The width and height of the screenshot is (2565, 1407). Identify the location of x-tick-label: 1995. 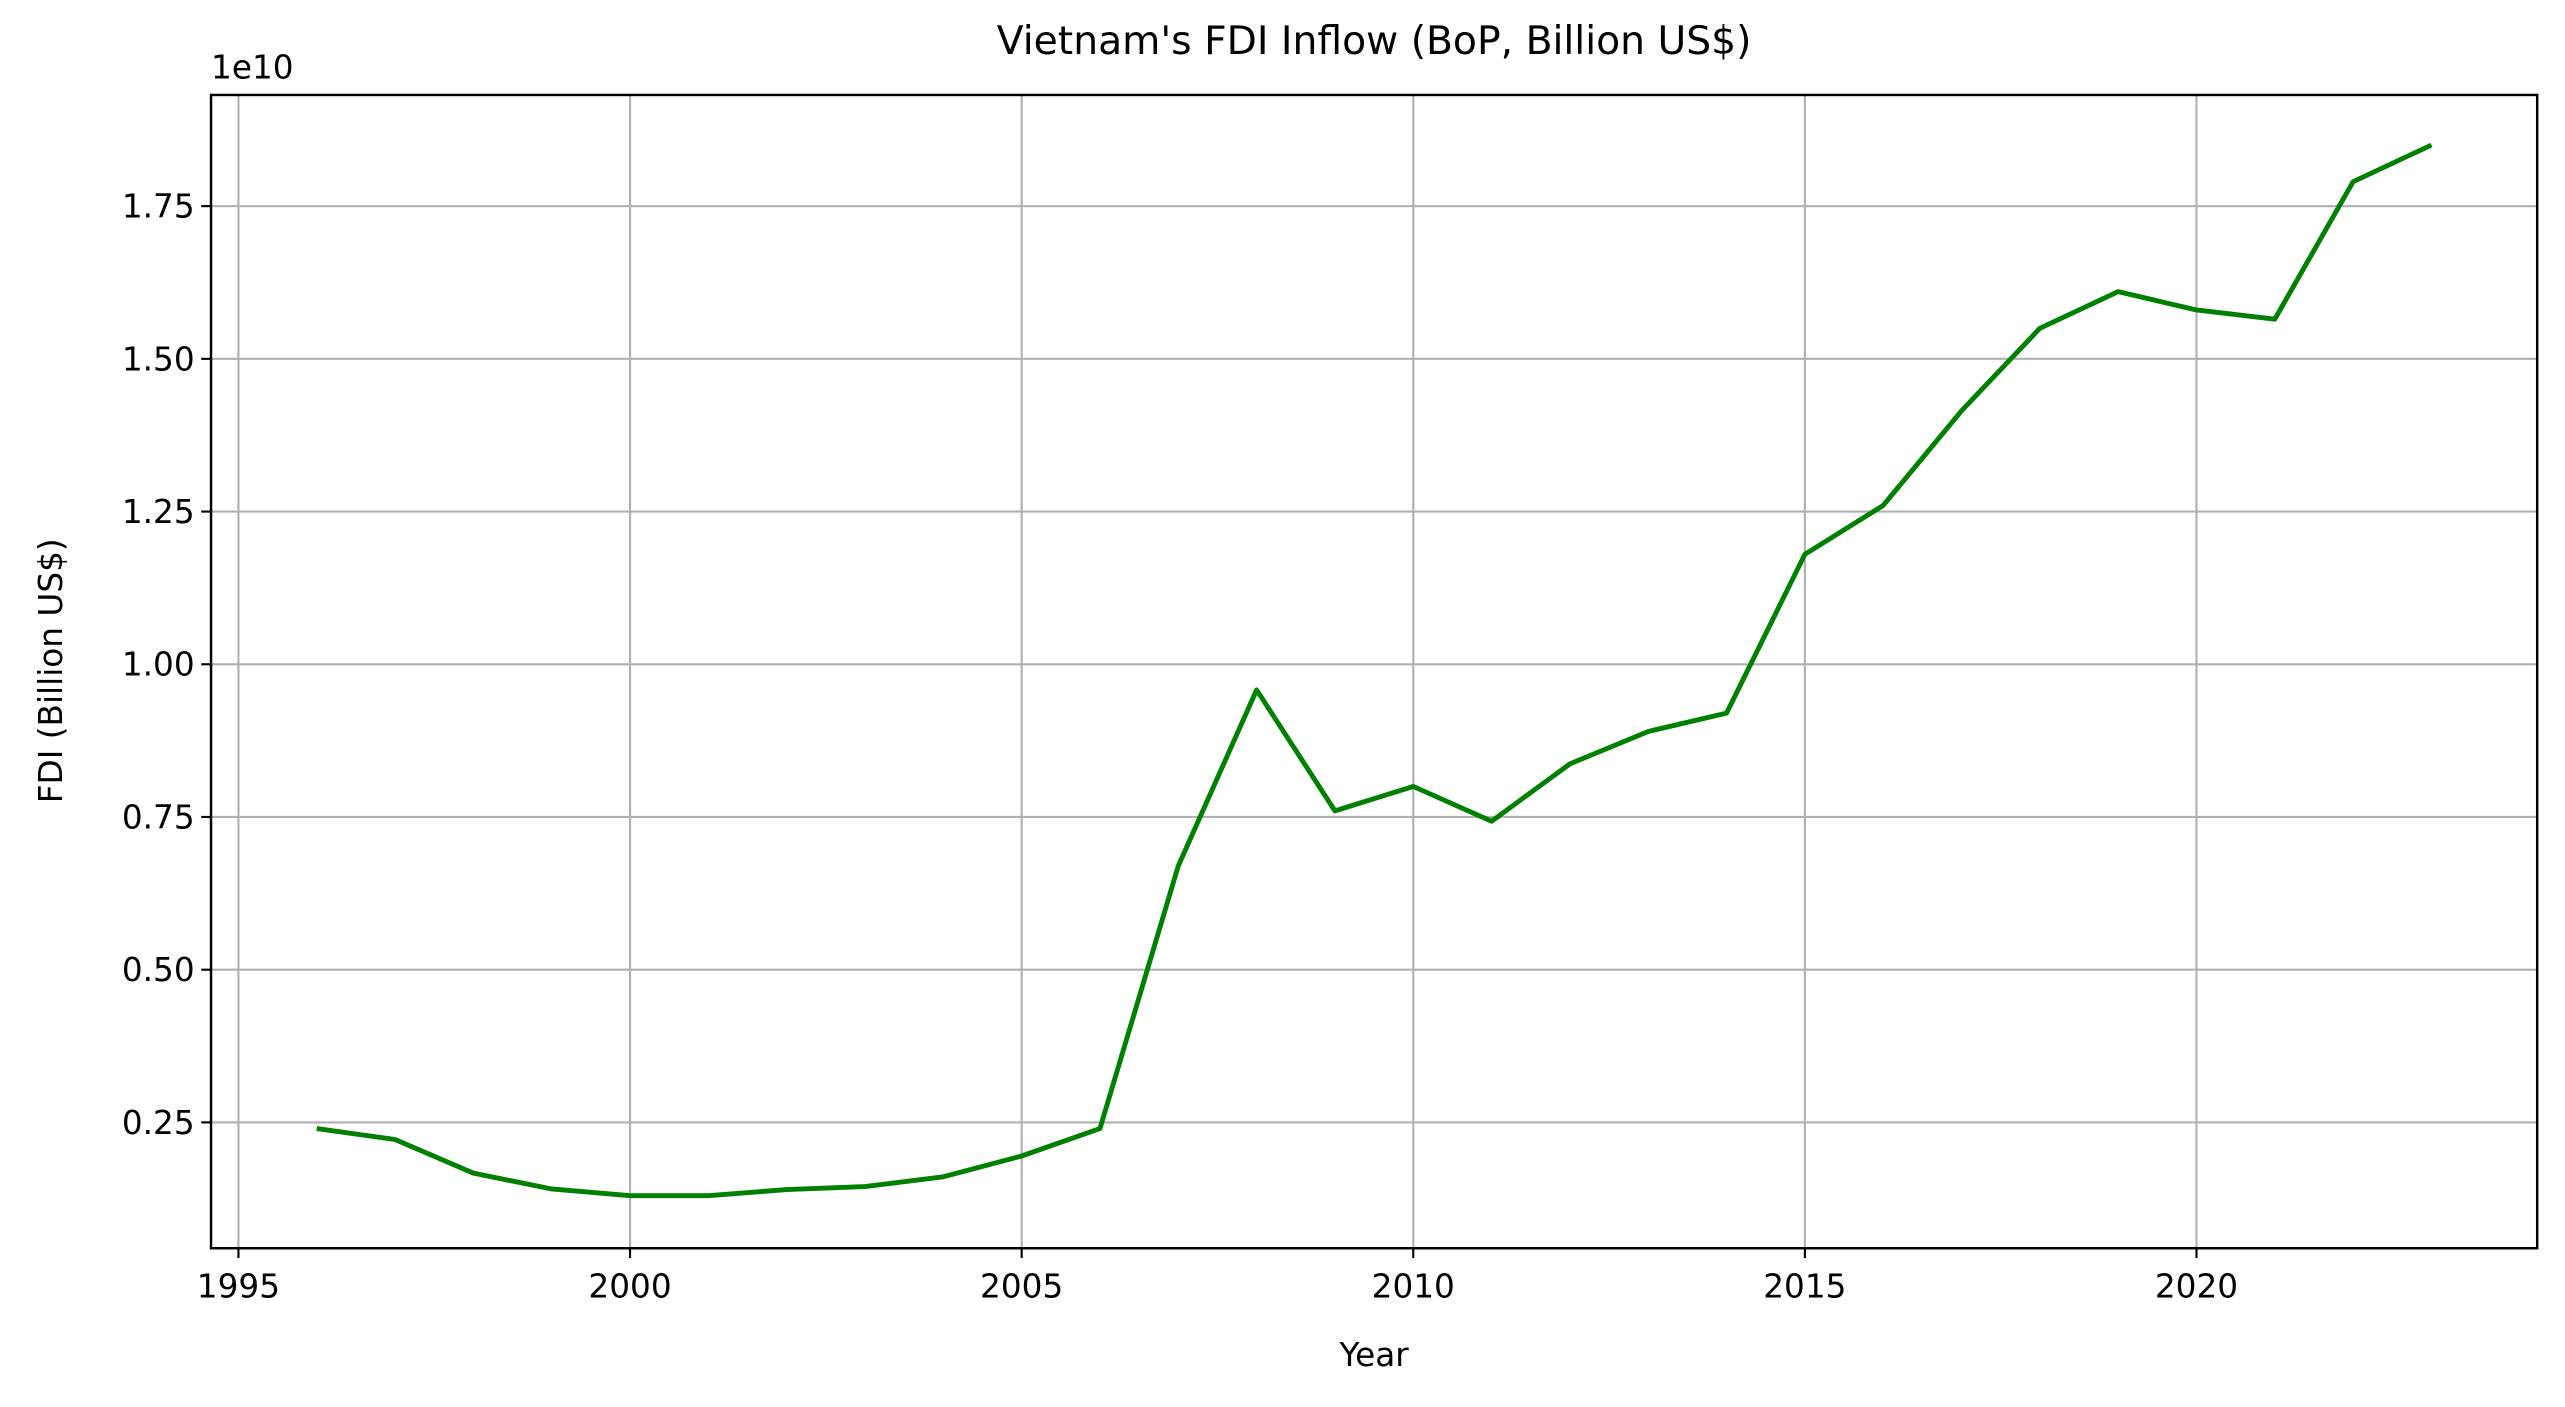
(238, 1286).